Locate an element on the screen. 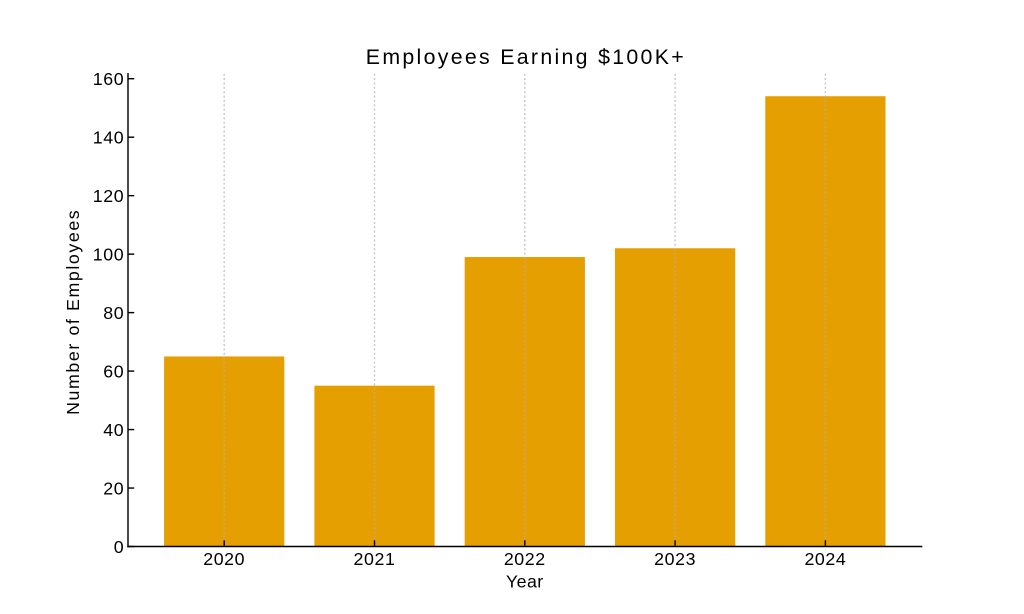 The width and height of the screenshot is (1024, 614). svg-text: 160 is located at coordinates (108, 79).